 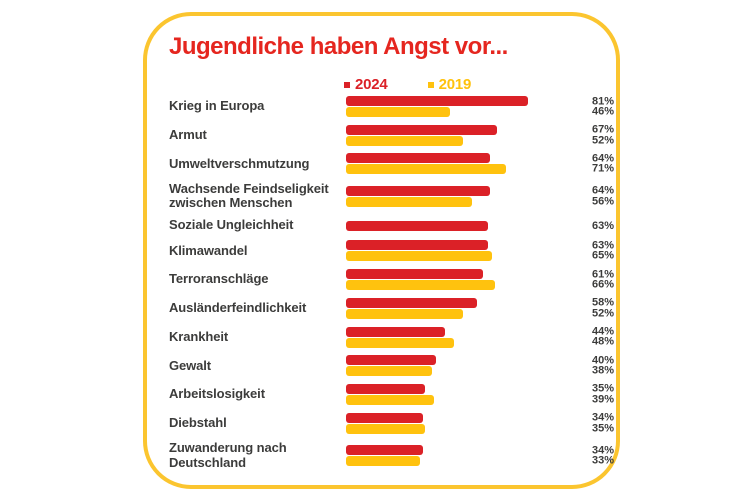 What do you see at coordinates (219, 279) in the screenshot?
I see `category-label: Terroranschläge` at bounding box center [219, 279].